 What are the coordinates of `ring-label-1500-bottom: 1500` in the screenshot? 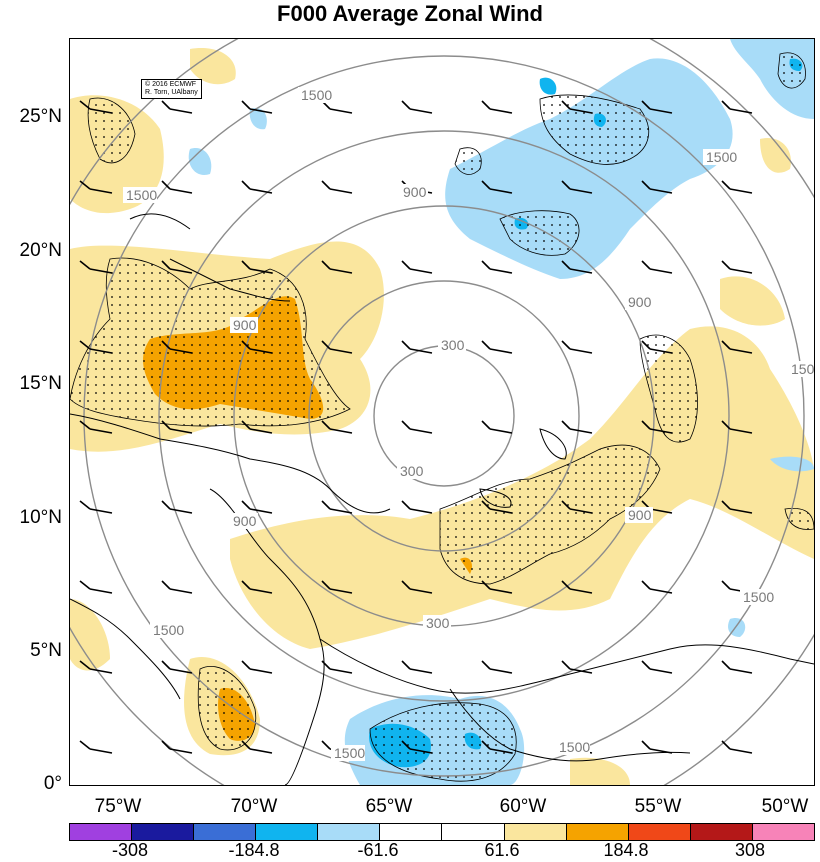 It's located at (349, 753).